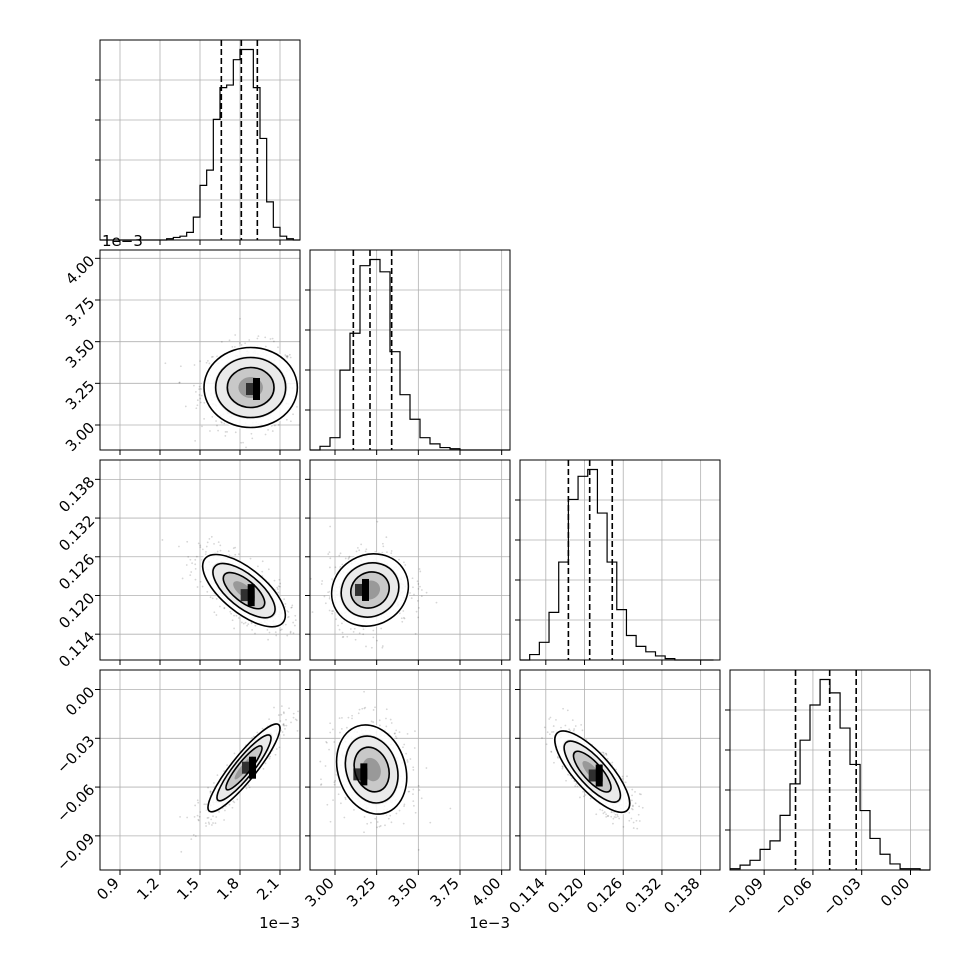 The height and width of the screenshot is (970, 970). I want to click on y-tick-label: 0.138, so click(76, 494).